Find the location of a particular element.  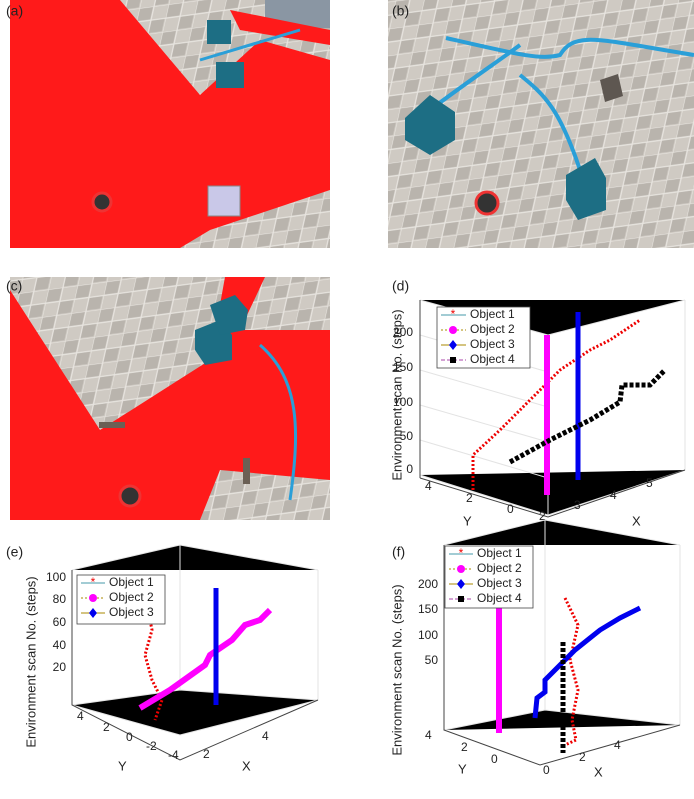

panel-label: (d) is located at coordinates (400, 286).